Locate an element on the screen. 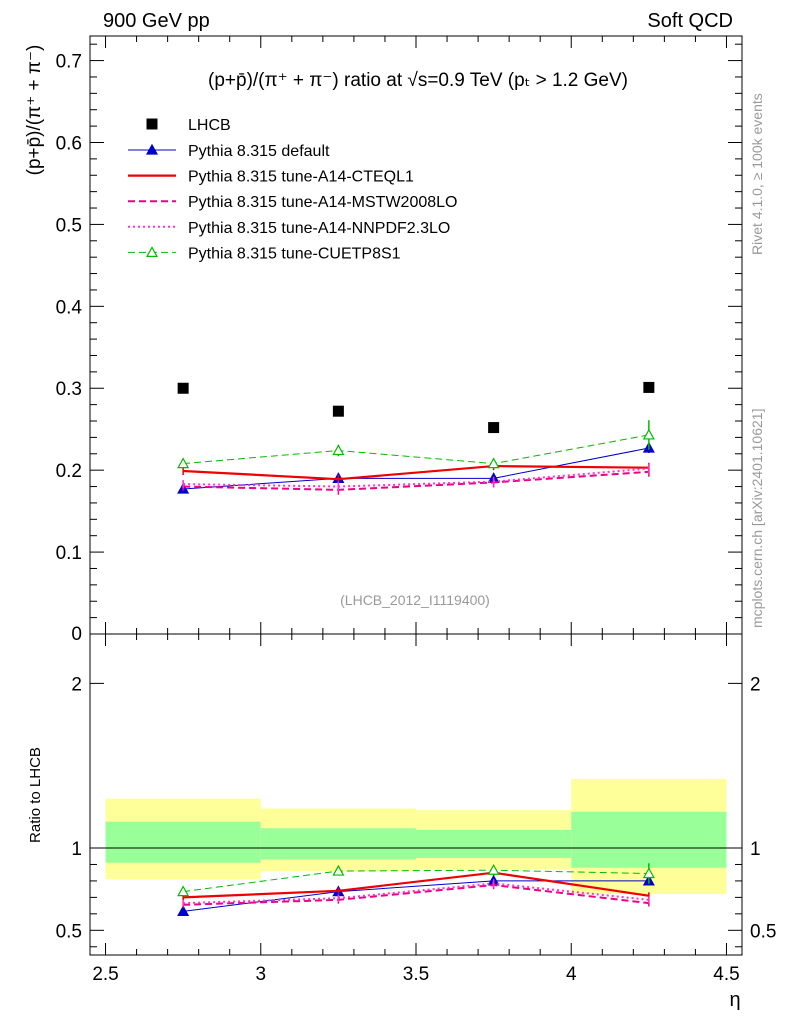 The width and height of the screenshot is (786, 1024). header-right: Soft QCD is located at coordinates (690, 21).